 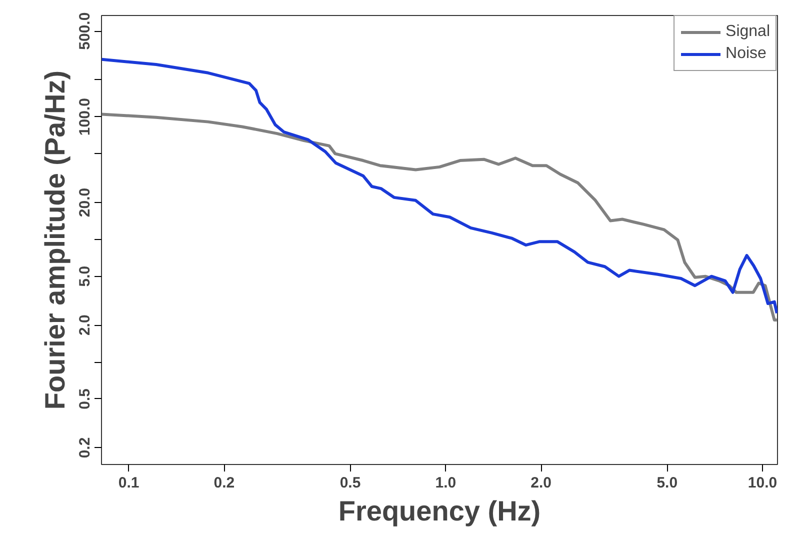 I want to click on x-tick-label: 10.0, so click(x=763, y=483).